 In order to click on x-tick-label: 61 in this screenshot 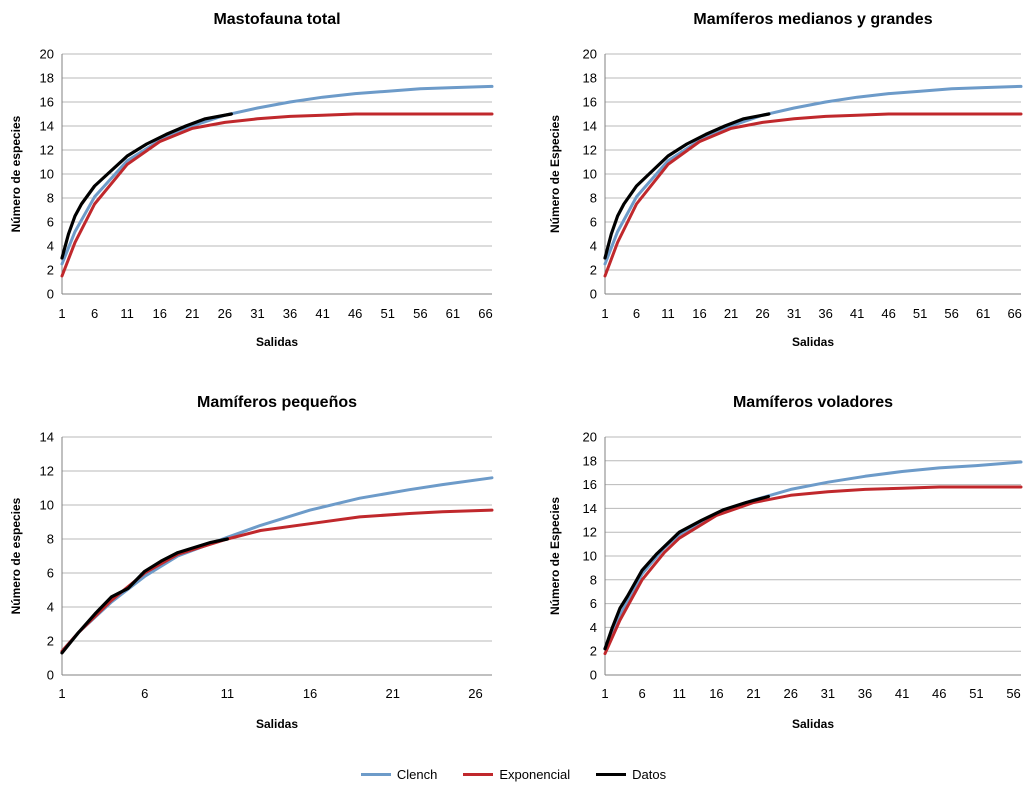, I will do `click(983, 313)`.